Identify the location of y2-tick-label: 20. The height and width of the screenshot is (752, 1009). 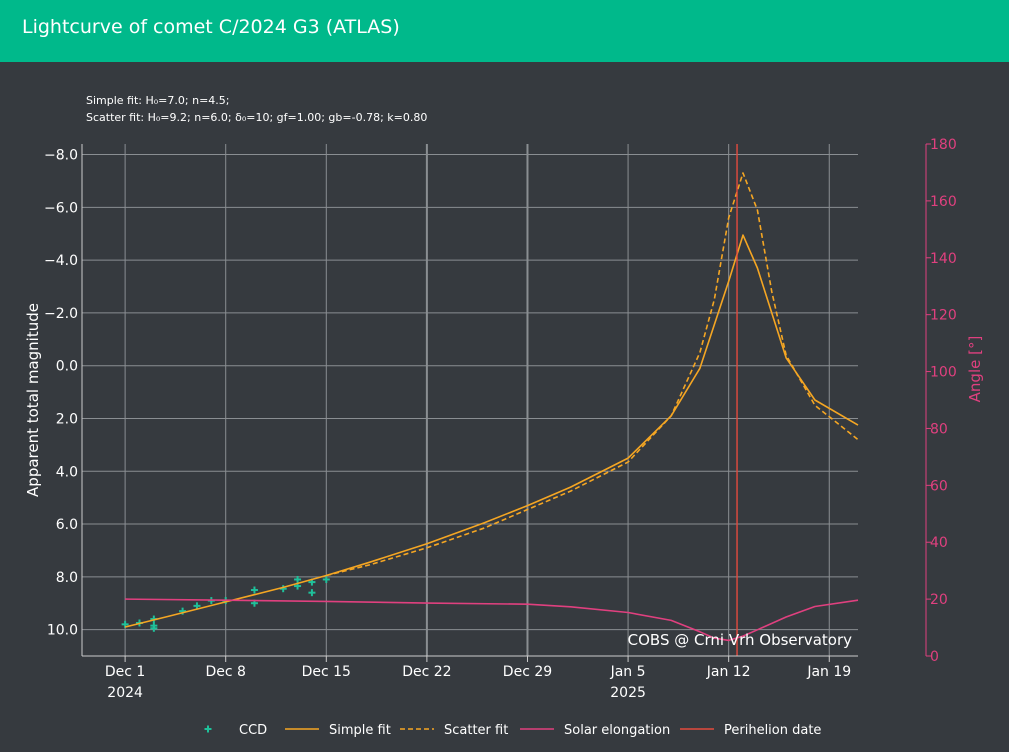
(939, 600).